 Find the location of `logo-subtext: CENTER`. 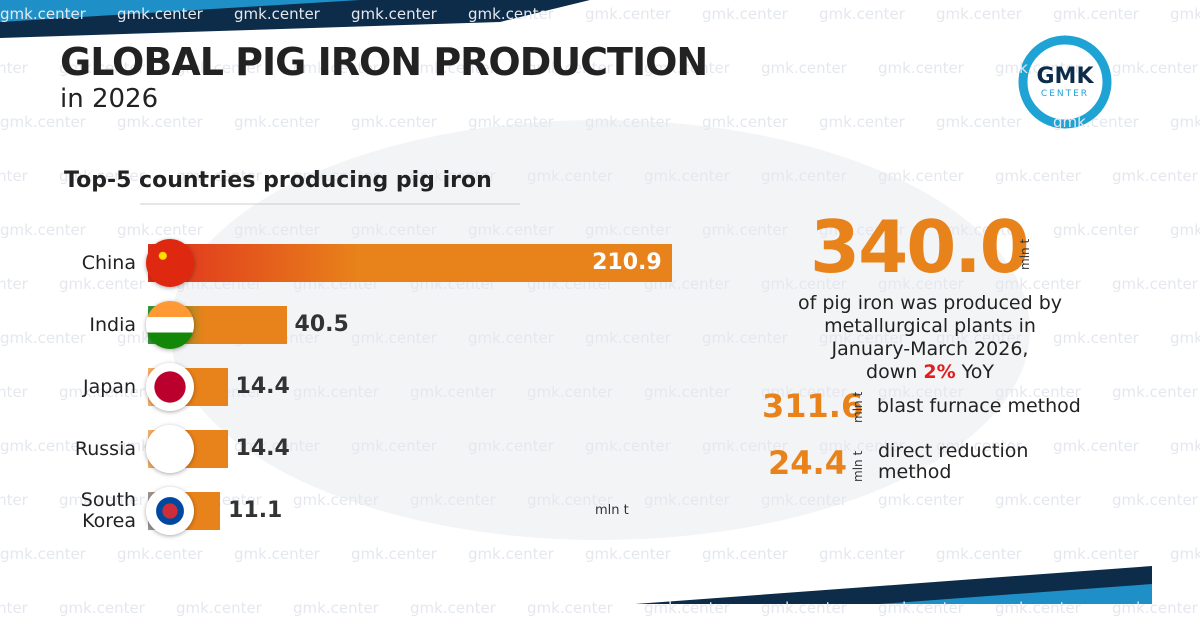

logo-subtext: CENTER is located at coordinates (1065, 94).